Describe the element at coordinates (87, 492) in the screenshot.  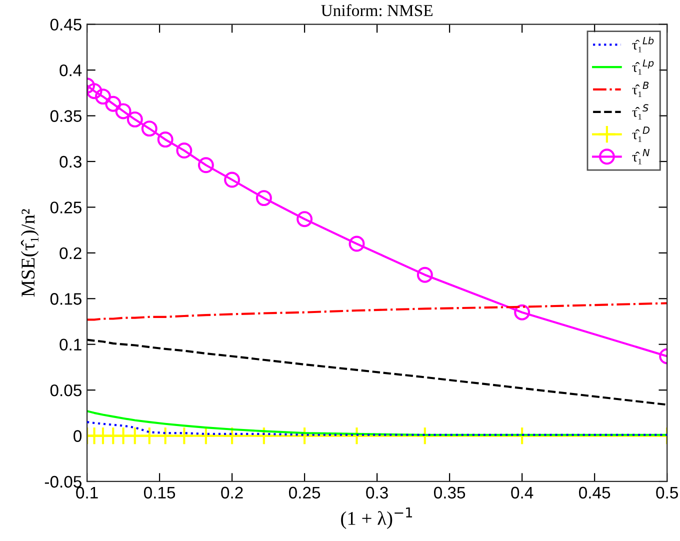
I see `x-tick-label: 0.1` at that location.